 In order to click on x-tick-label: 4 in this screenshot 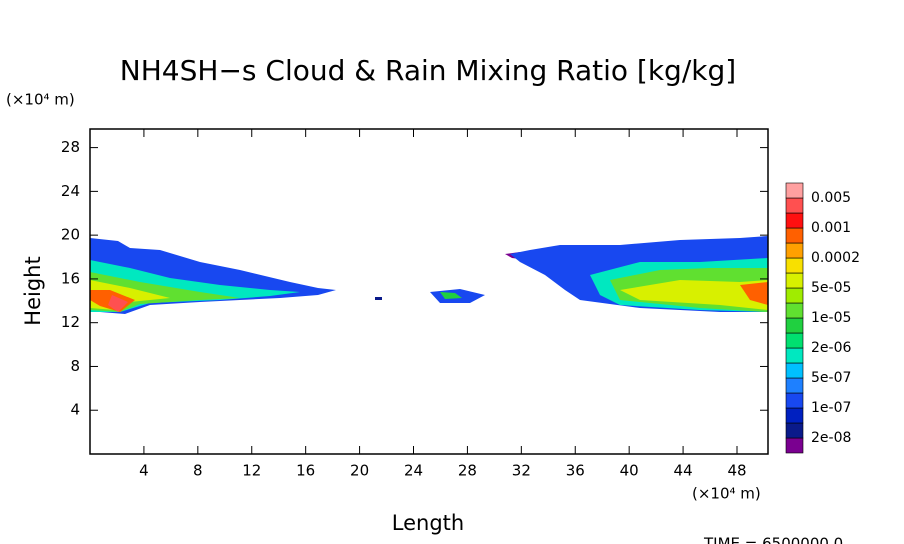, I will do `click(144, 471)`.